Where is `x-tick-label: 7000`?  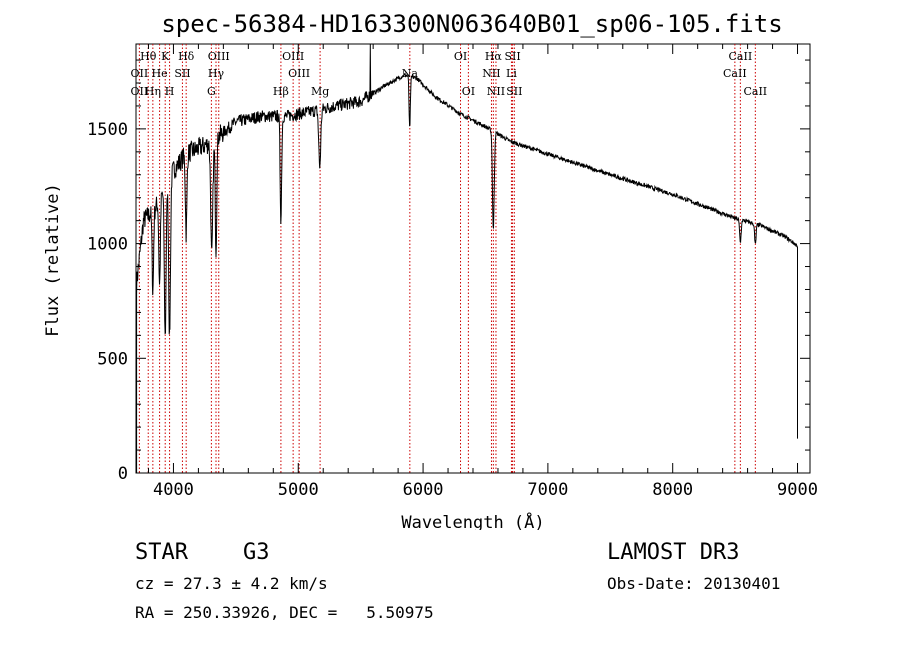 x-tick-label: 7000 is located at coordinates (547, 490).